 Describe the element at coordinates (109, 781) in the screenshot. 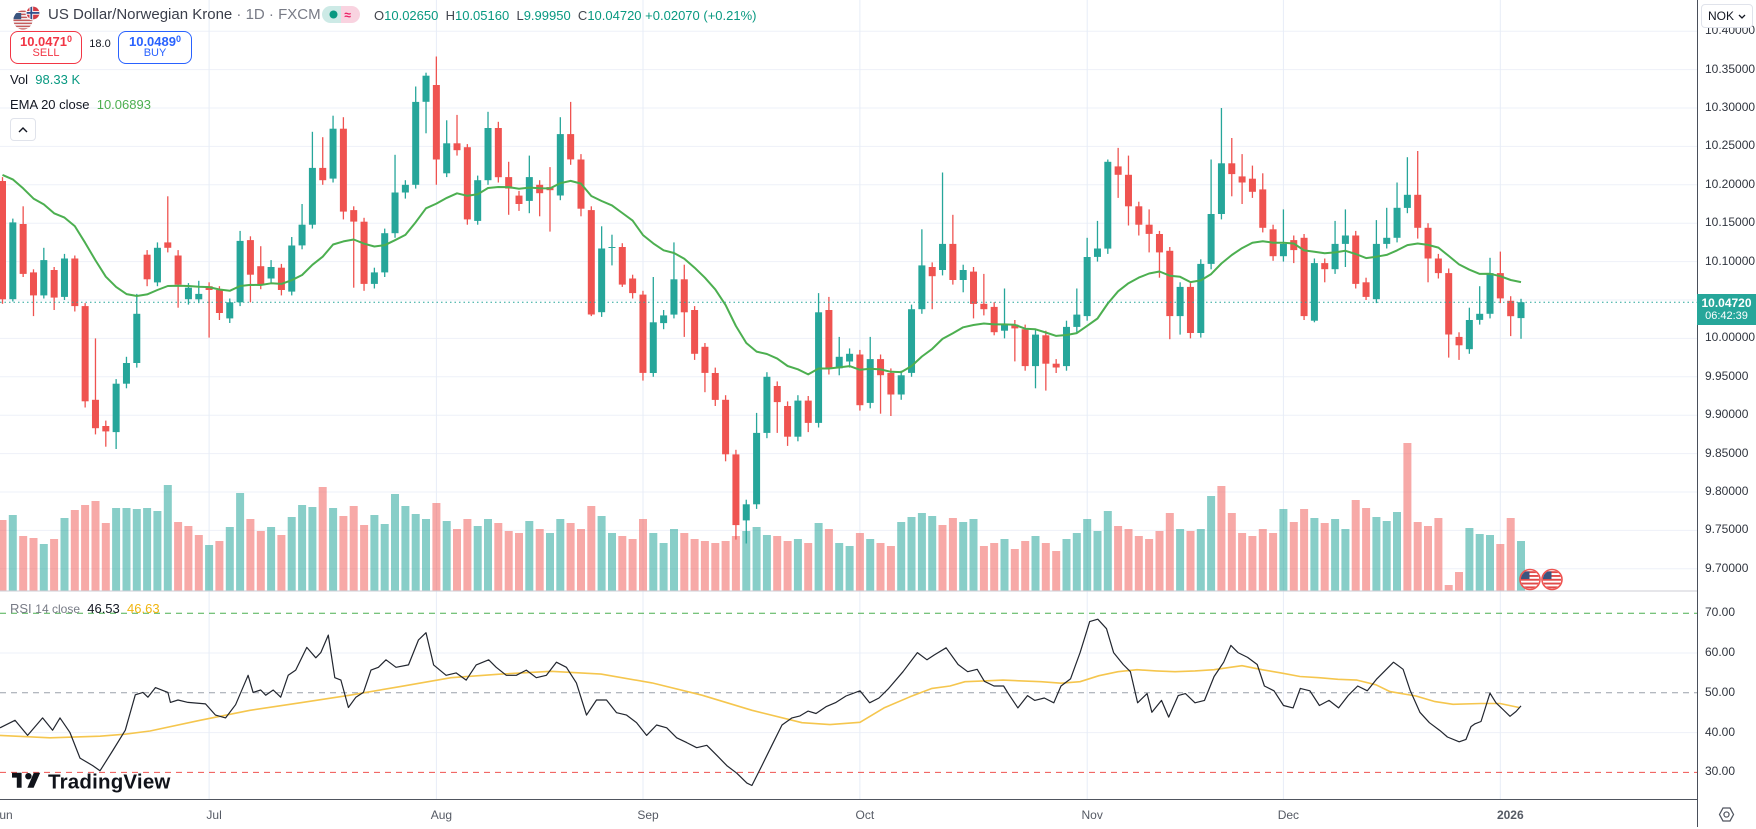

I see `svg-text: TradingView` at that location.